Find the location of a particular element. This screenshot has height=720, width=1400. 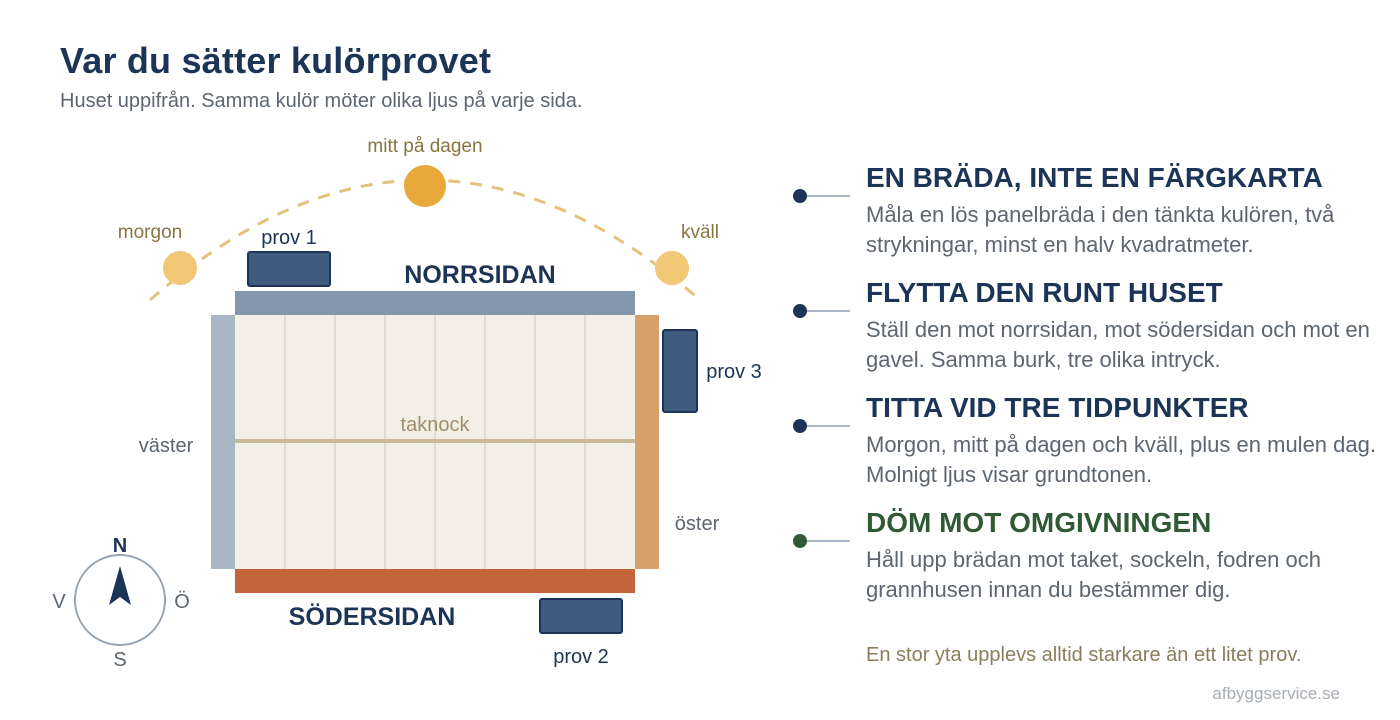

tip-heading: TITTA VID TRE TIDPUNKTER is located at coordinates (1057, 407).